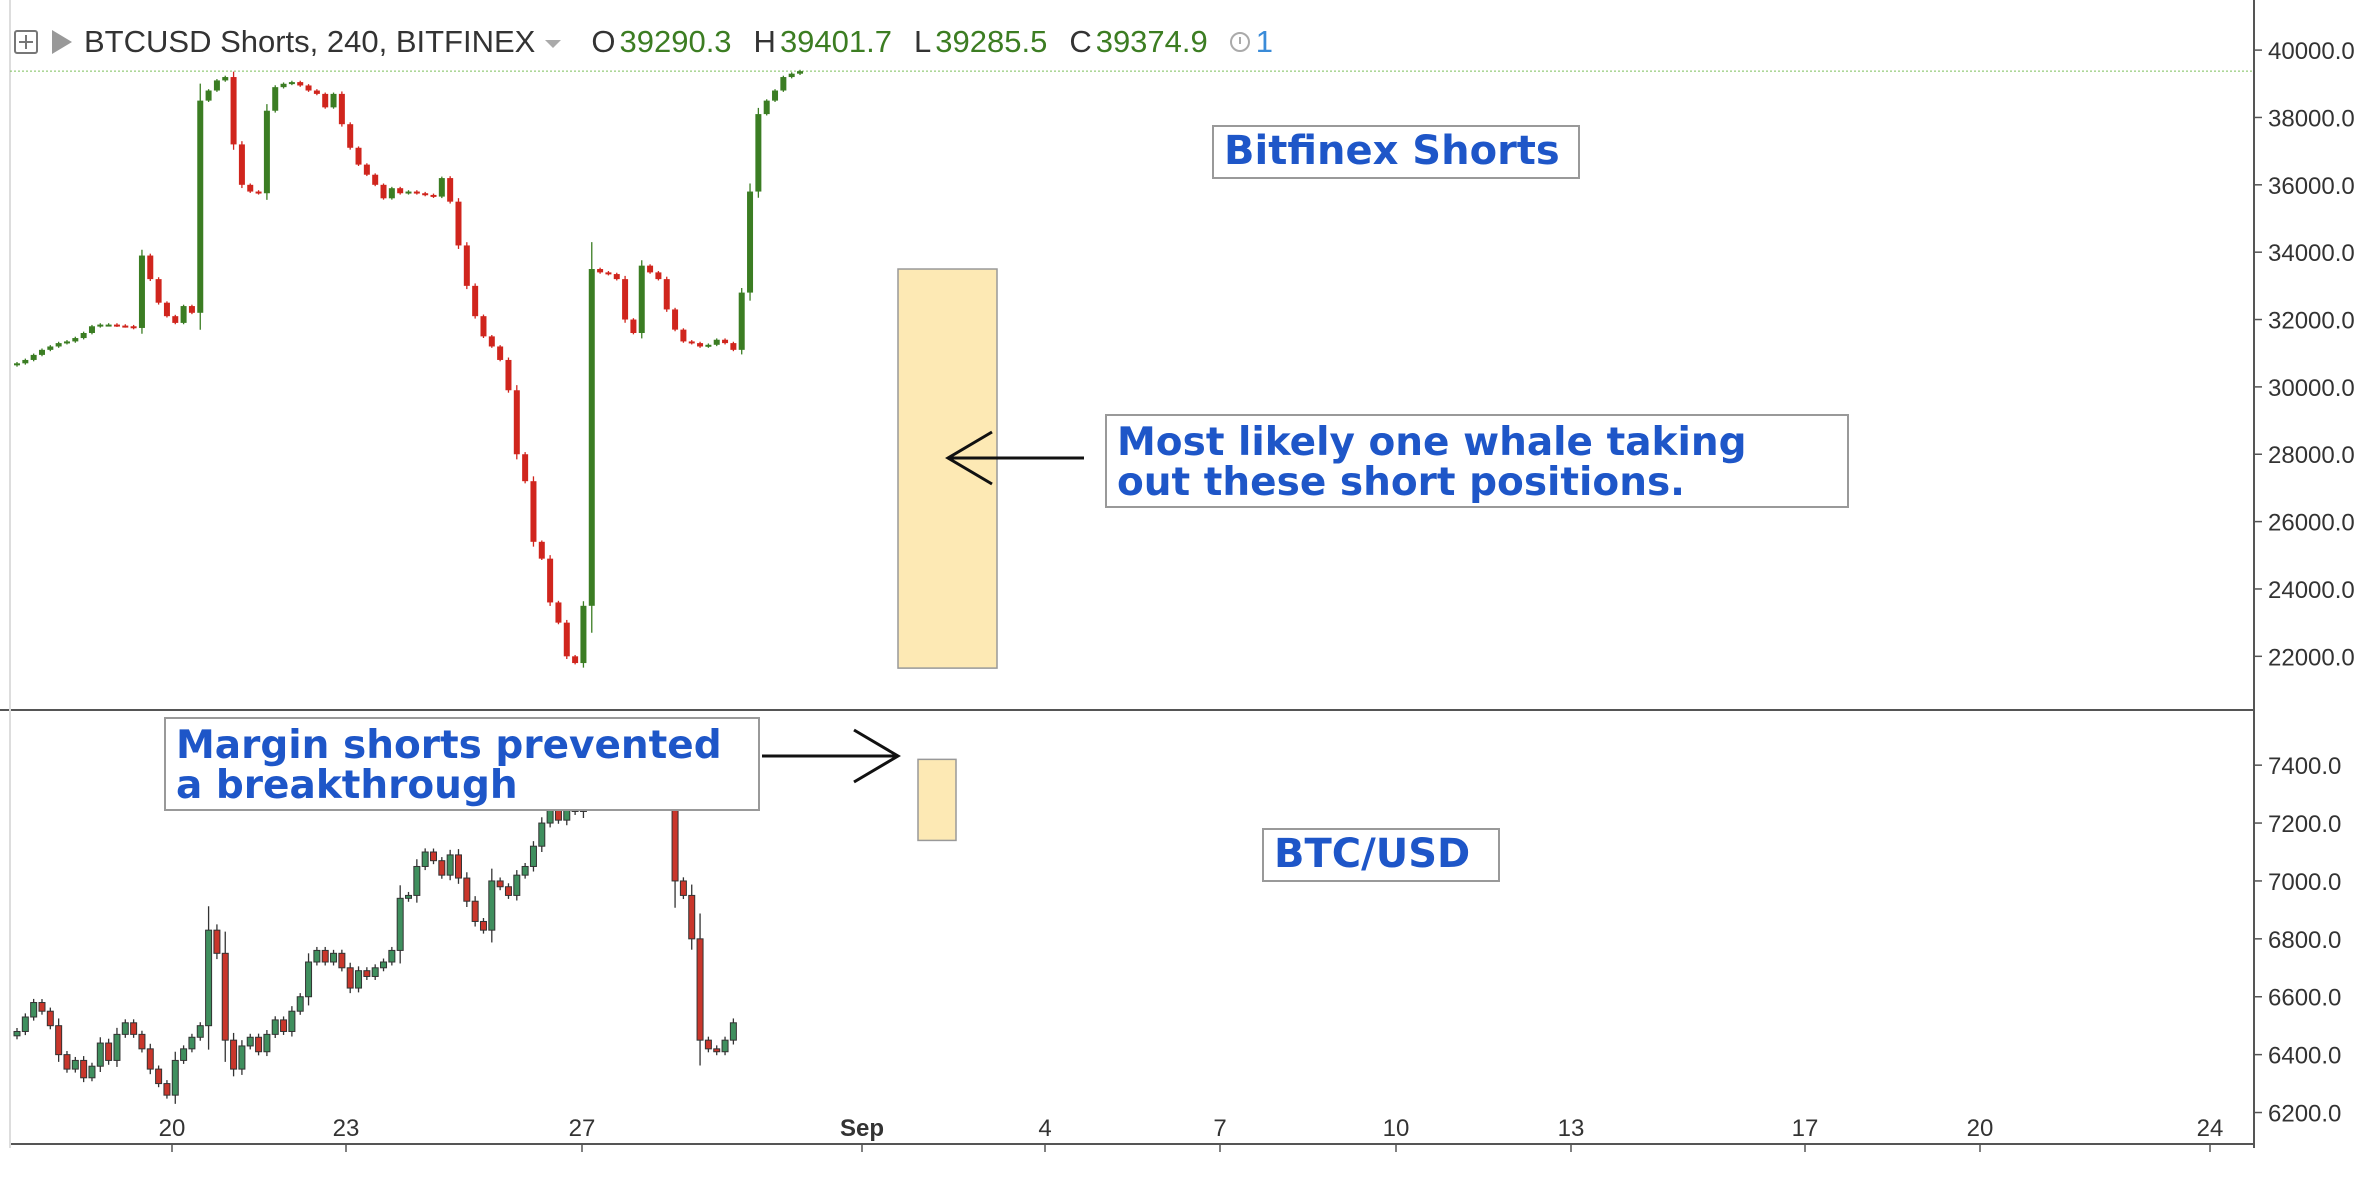 This screenshot has height=1194, width=2354. I want to click on y-tick-label: 7200.0, so click(2304, 824).